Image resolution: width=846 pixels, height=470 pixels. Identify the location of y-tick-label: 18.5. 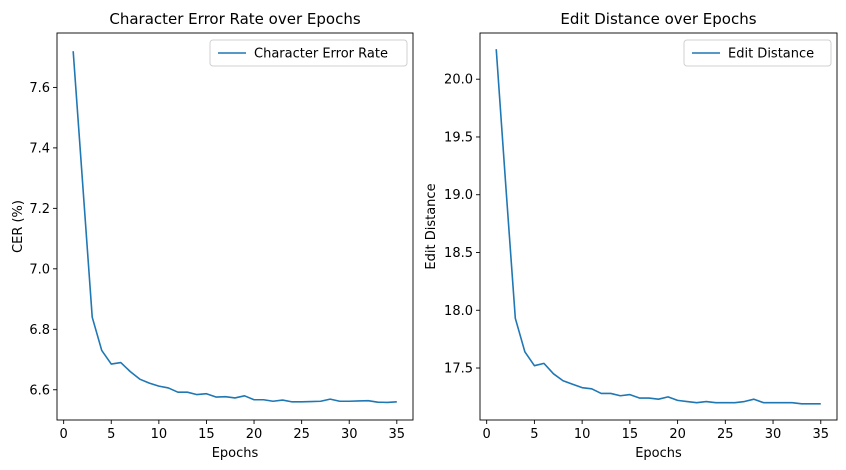
(458, 253).